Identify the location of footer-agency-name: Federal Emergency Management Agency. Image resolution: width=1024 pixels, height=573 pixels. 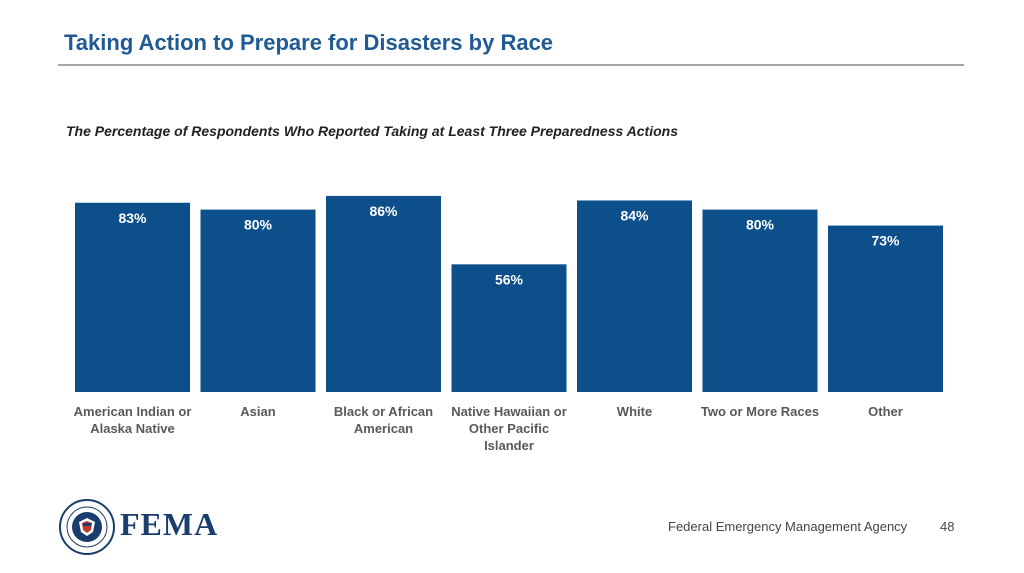
(788, 526).